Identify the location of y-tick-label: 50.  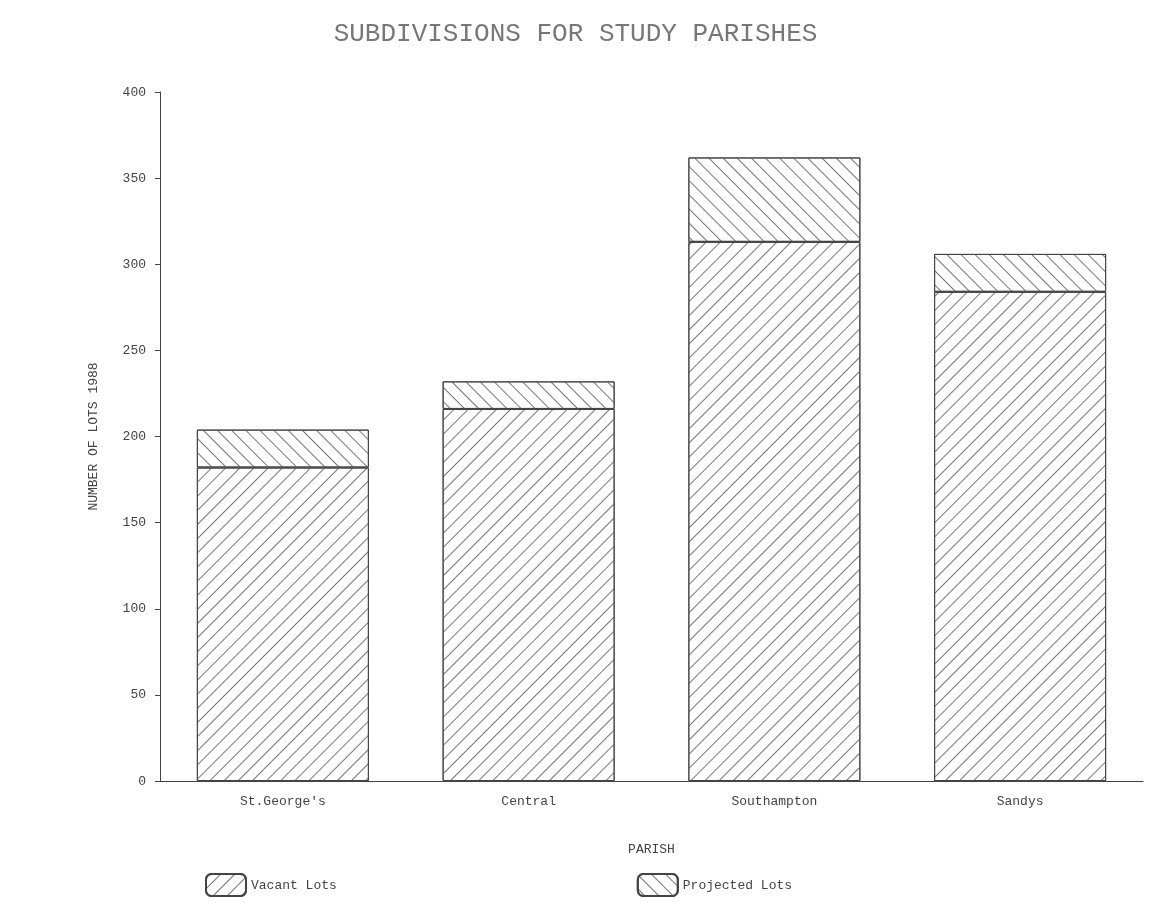
(138, 695).